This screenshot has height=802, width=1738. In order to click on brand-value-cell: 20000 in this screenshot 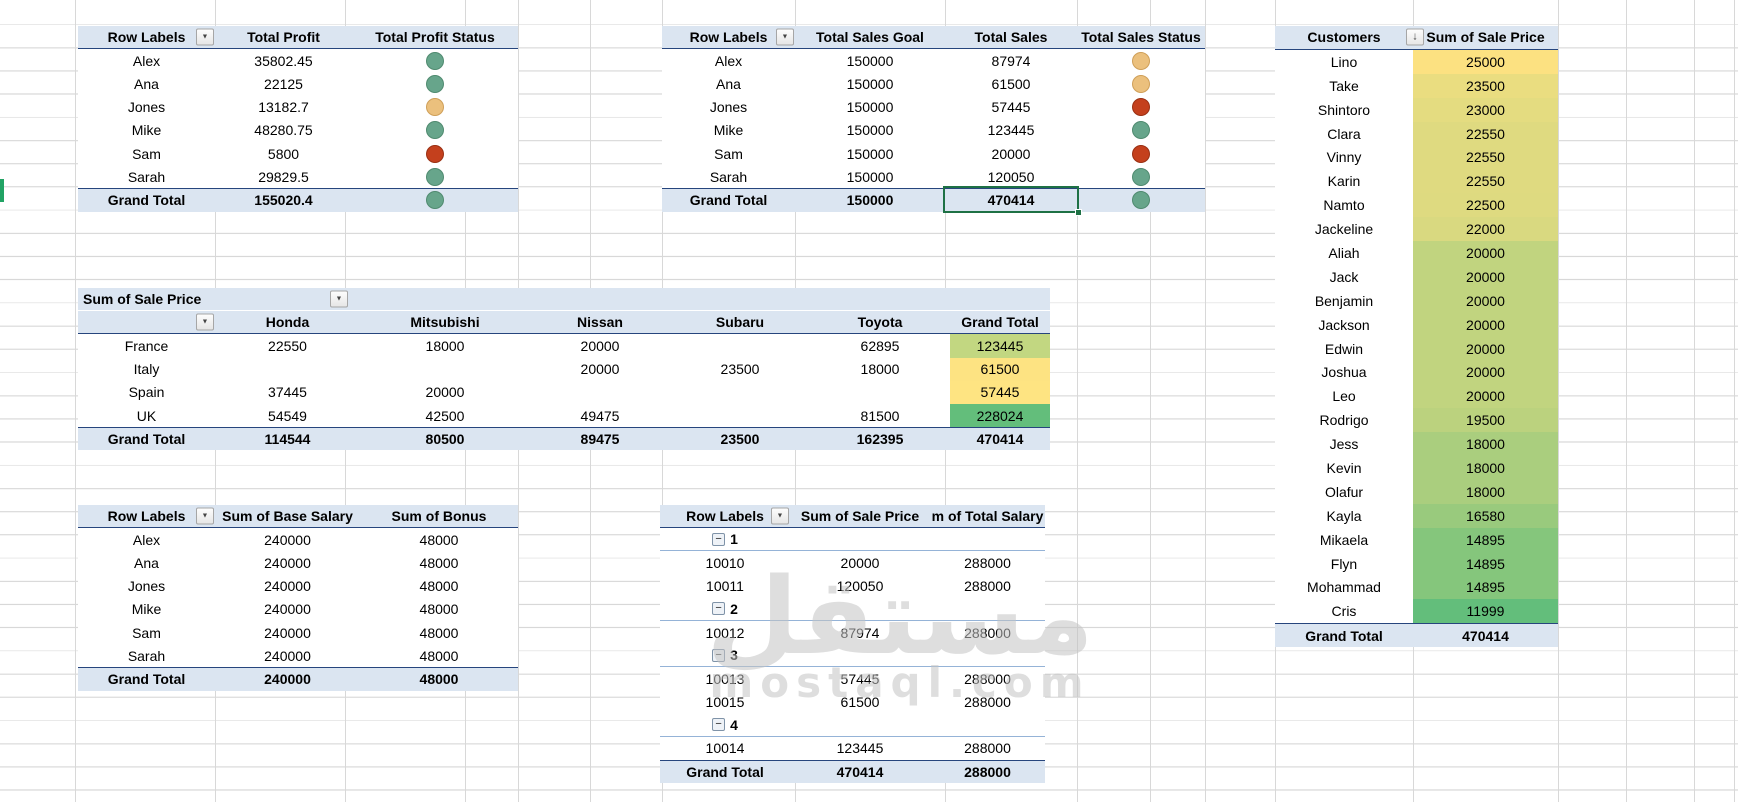, I will do `click(600, 345)`.